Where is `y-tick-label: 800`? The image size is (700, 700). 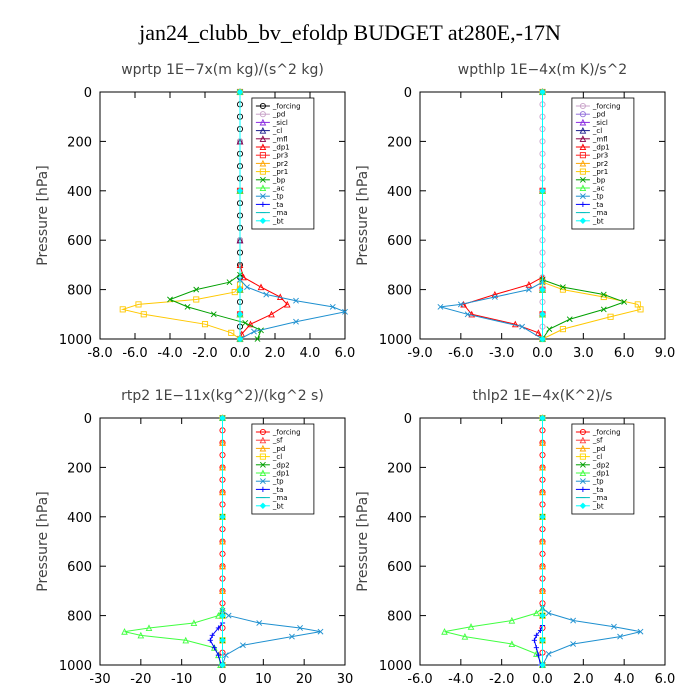
y-tick-label: 800 is located at coordinates (79, 617).